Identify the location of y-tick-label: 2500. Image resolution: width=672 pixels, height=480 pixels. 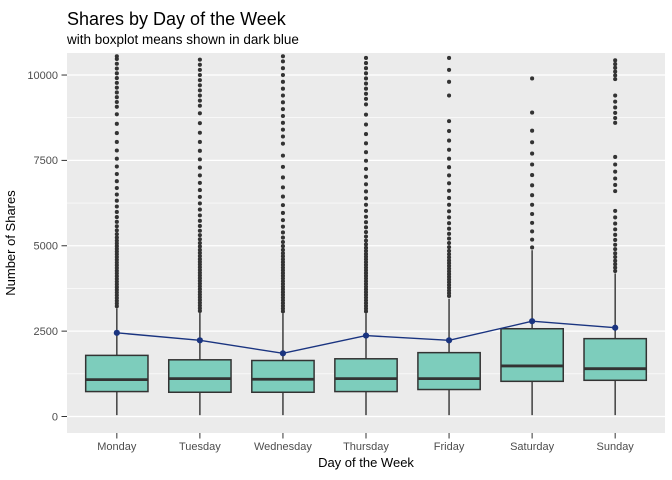
(46, 332).